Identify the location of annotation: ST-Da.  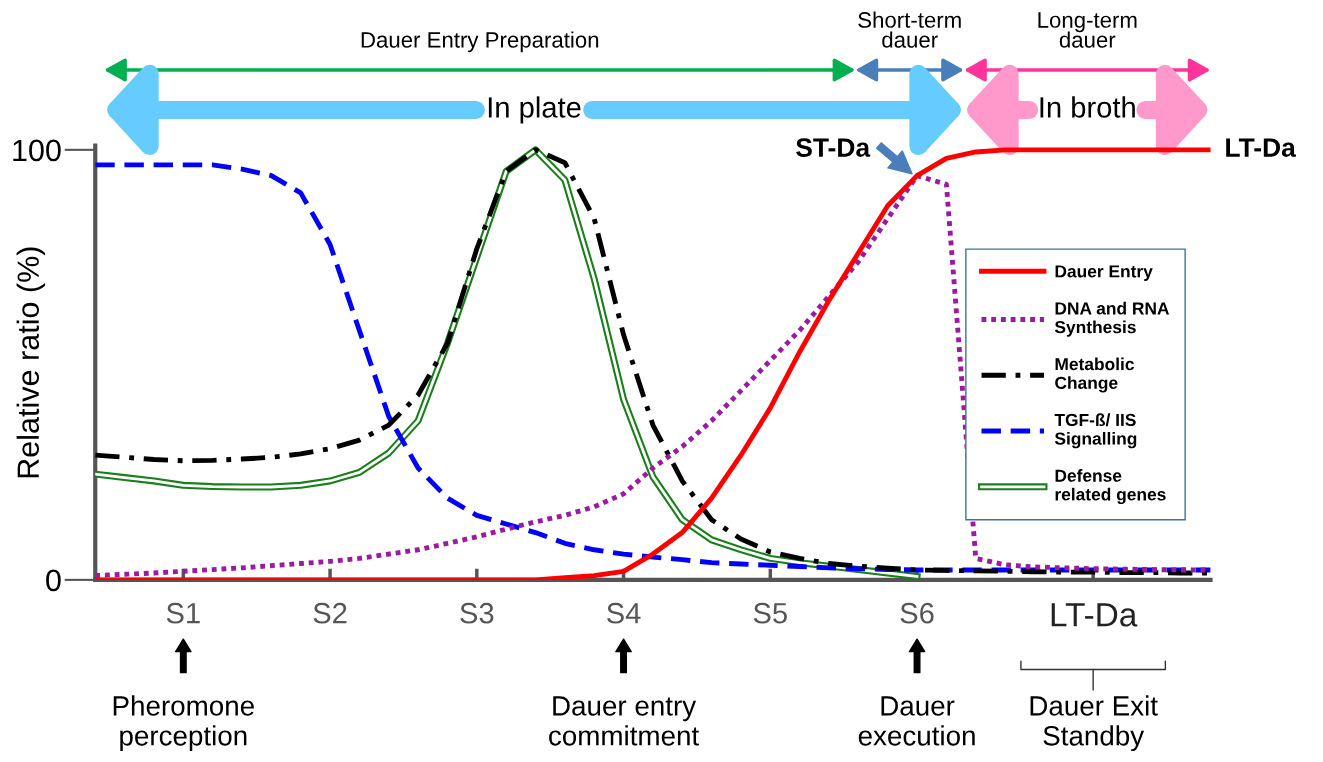
(833, 147).